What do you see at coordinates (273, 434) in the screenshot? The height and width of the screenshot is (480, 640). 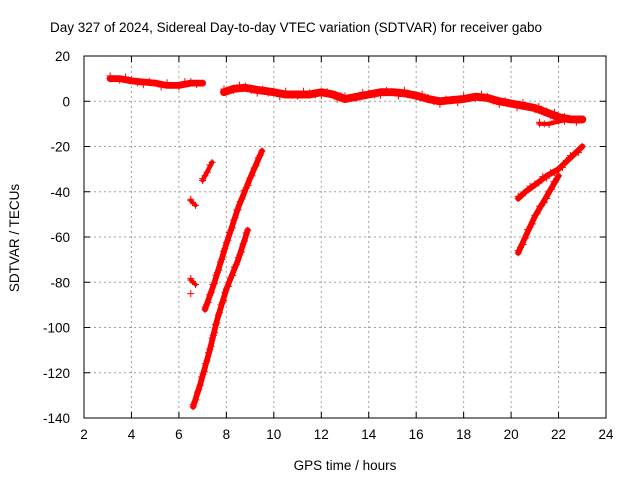 I see `x-tick-label: 10` at bounding box center [273, 434].